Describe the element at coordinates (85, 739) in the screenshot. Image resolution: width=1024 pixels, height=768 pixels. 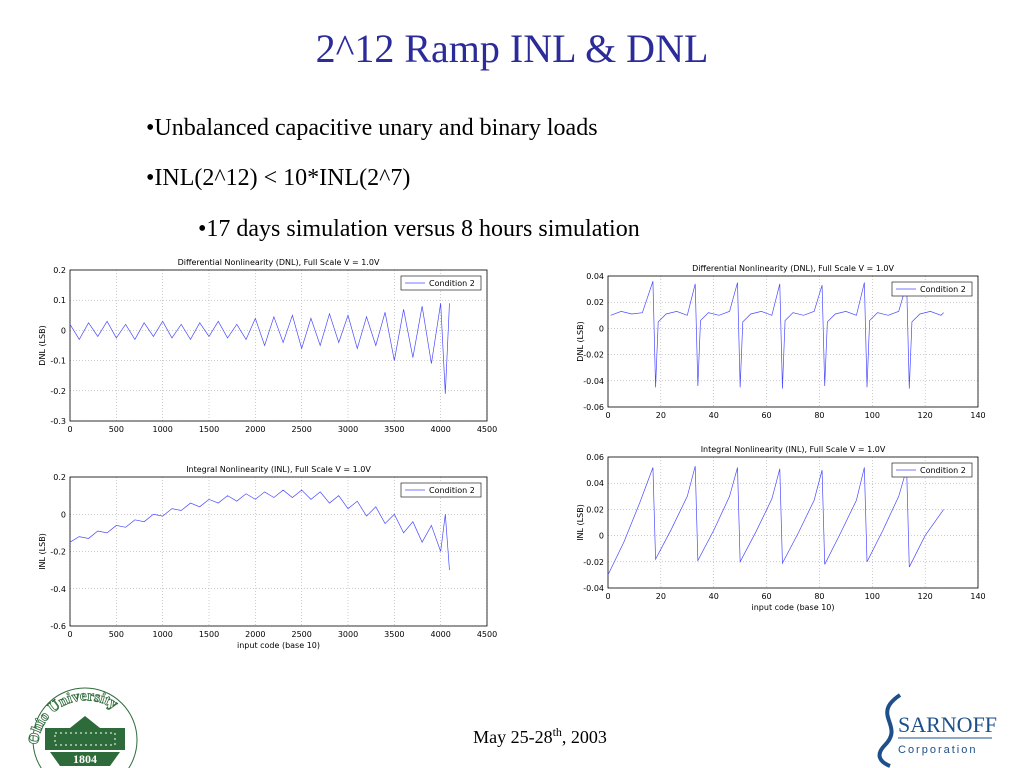
I see `windows` at that location.